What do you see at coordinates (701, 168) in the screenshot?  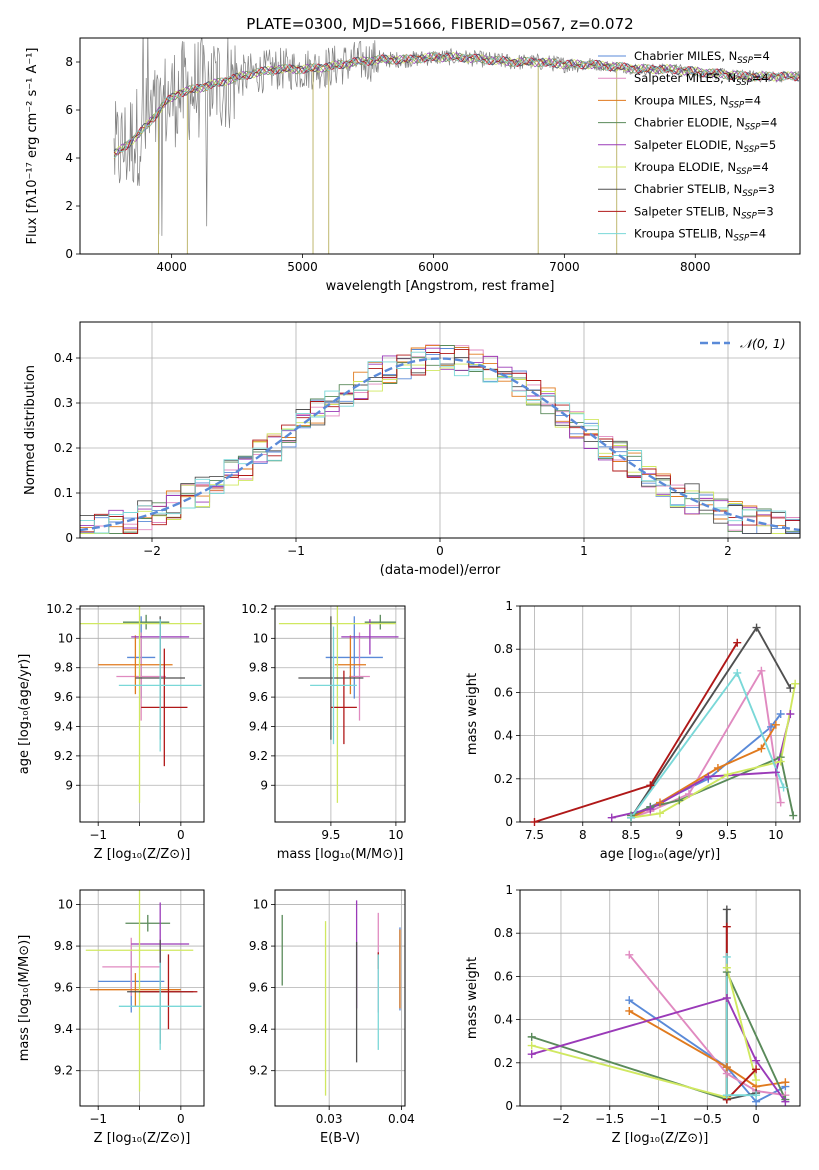 I see `legend-label-6: Kroupa ELODIE, NSSP=4` at bounding box center [701, 168].